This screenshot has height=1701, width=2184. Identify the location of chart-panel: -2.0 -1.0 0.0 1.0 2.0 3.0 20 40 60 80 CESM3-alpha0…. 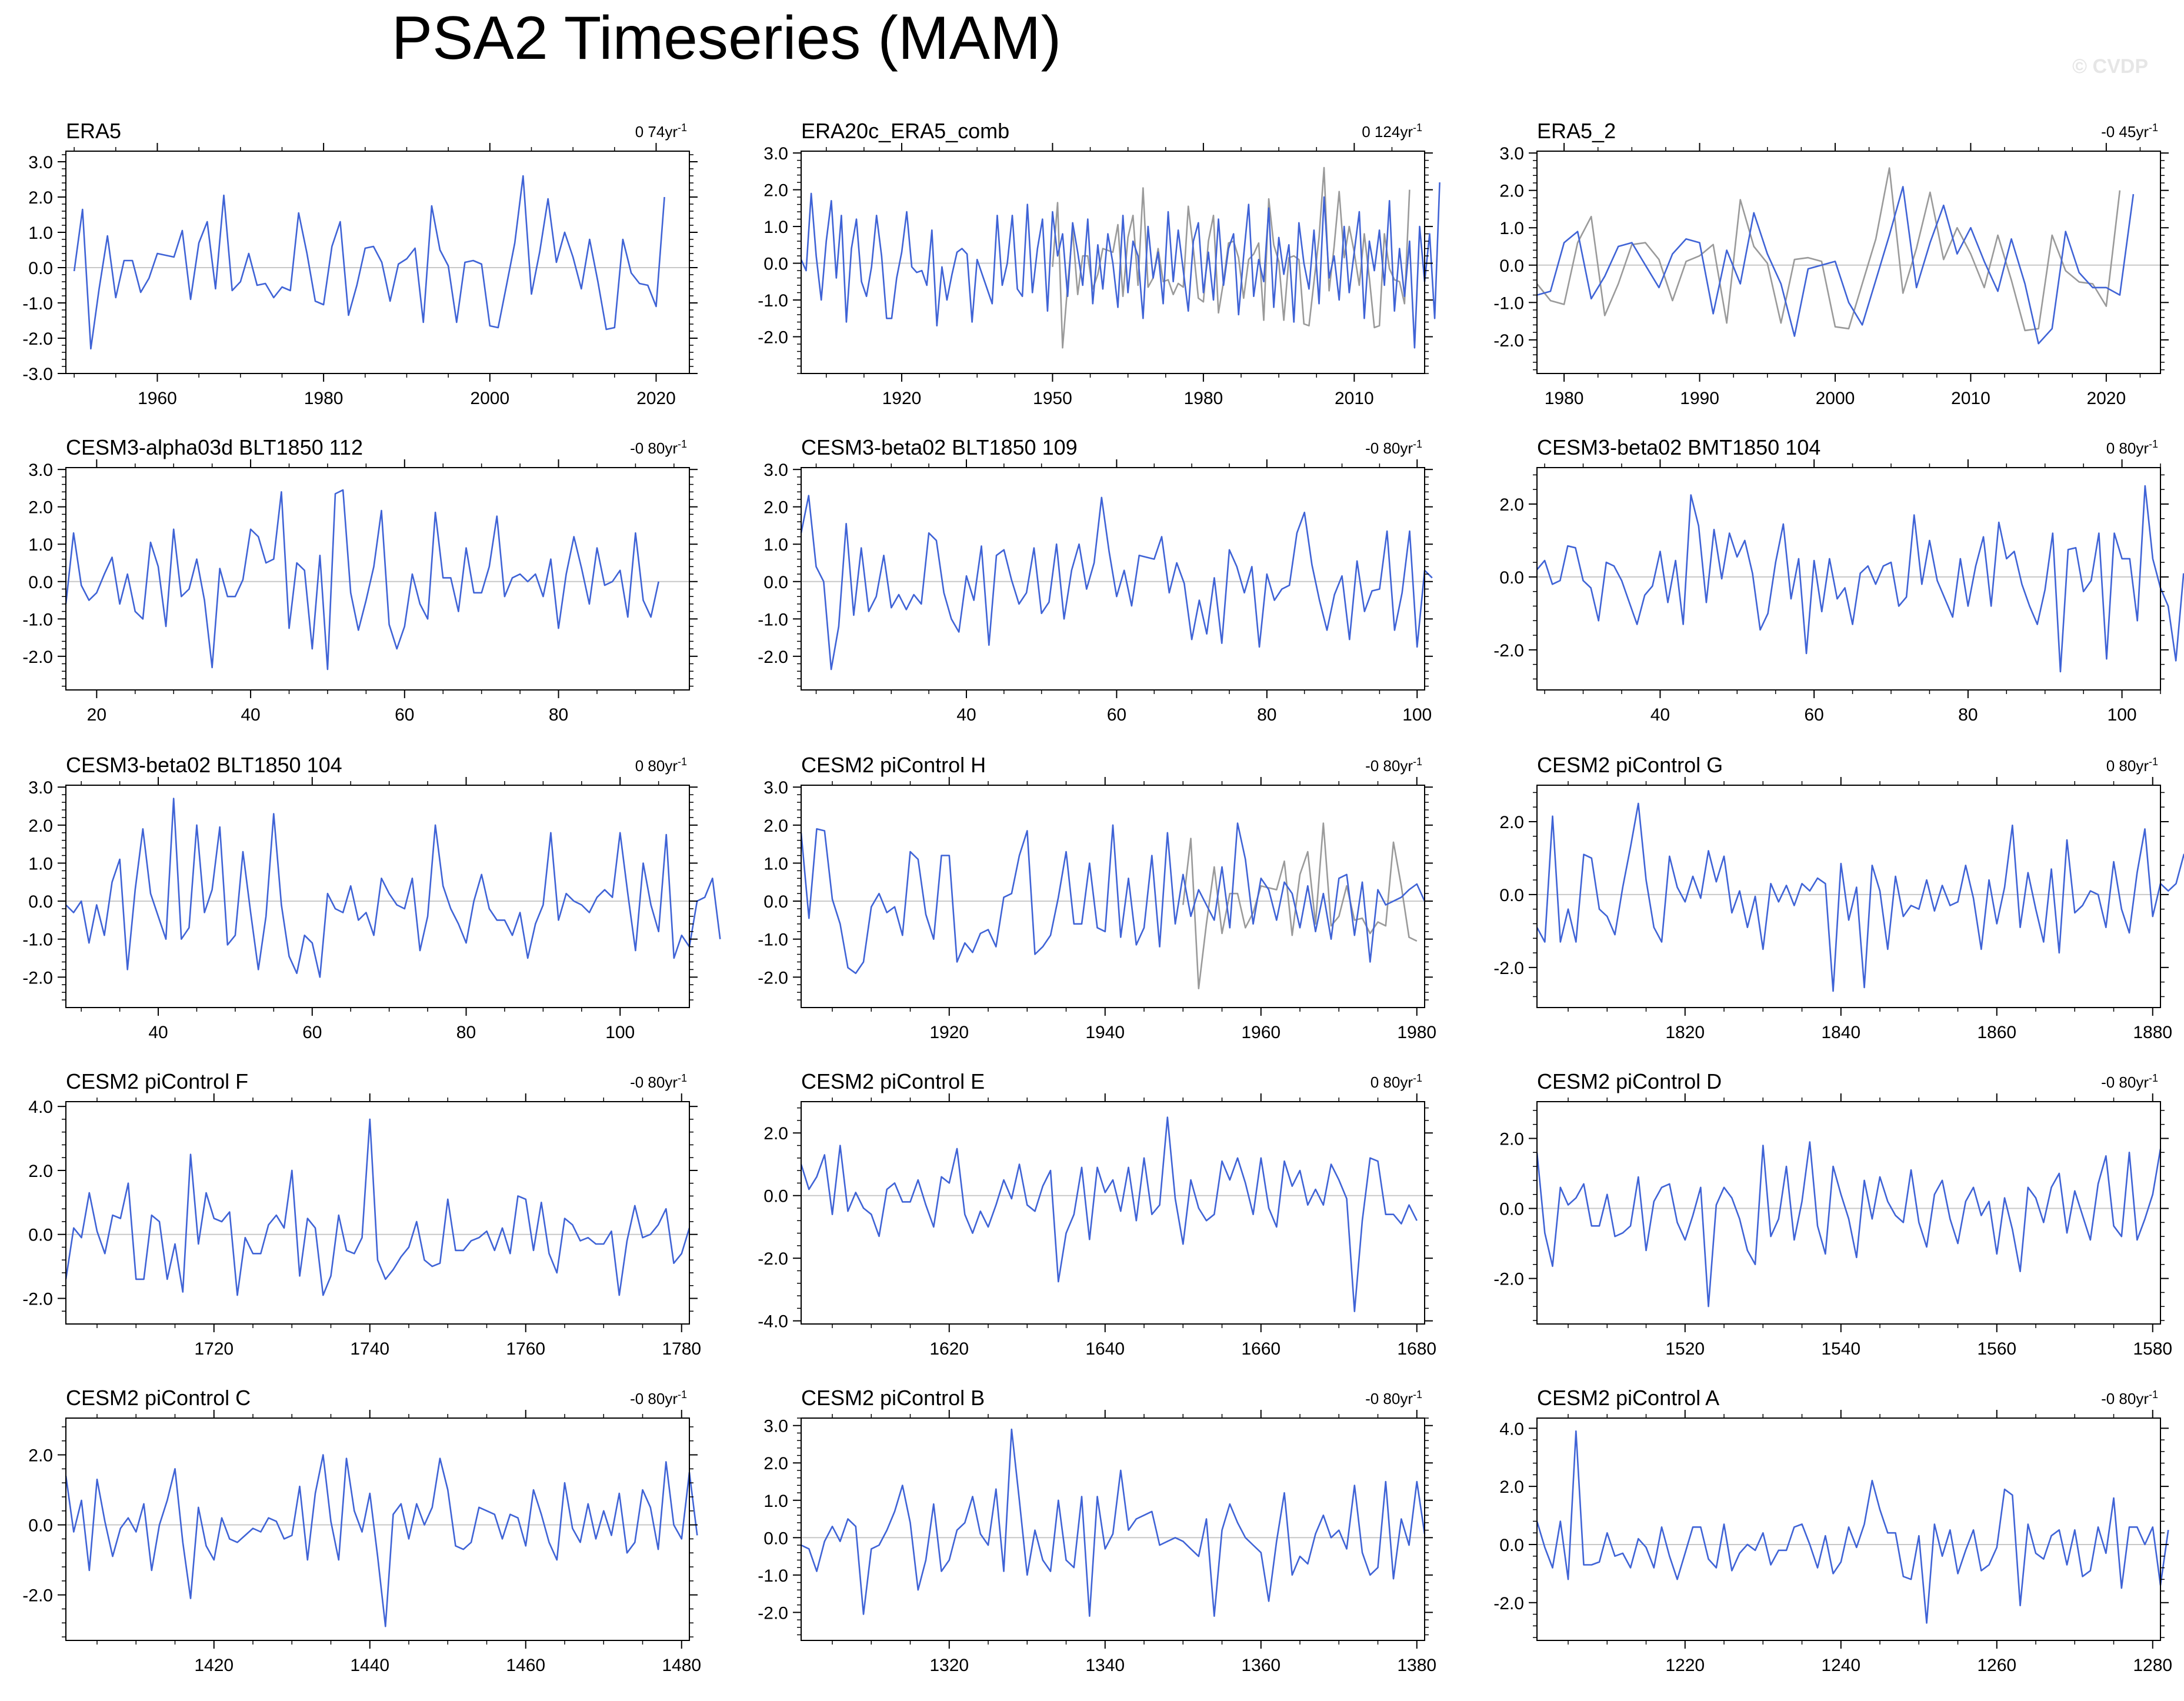
(360, 580).